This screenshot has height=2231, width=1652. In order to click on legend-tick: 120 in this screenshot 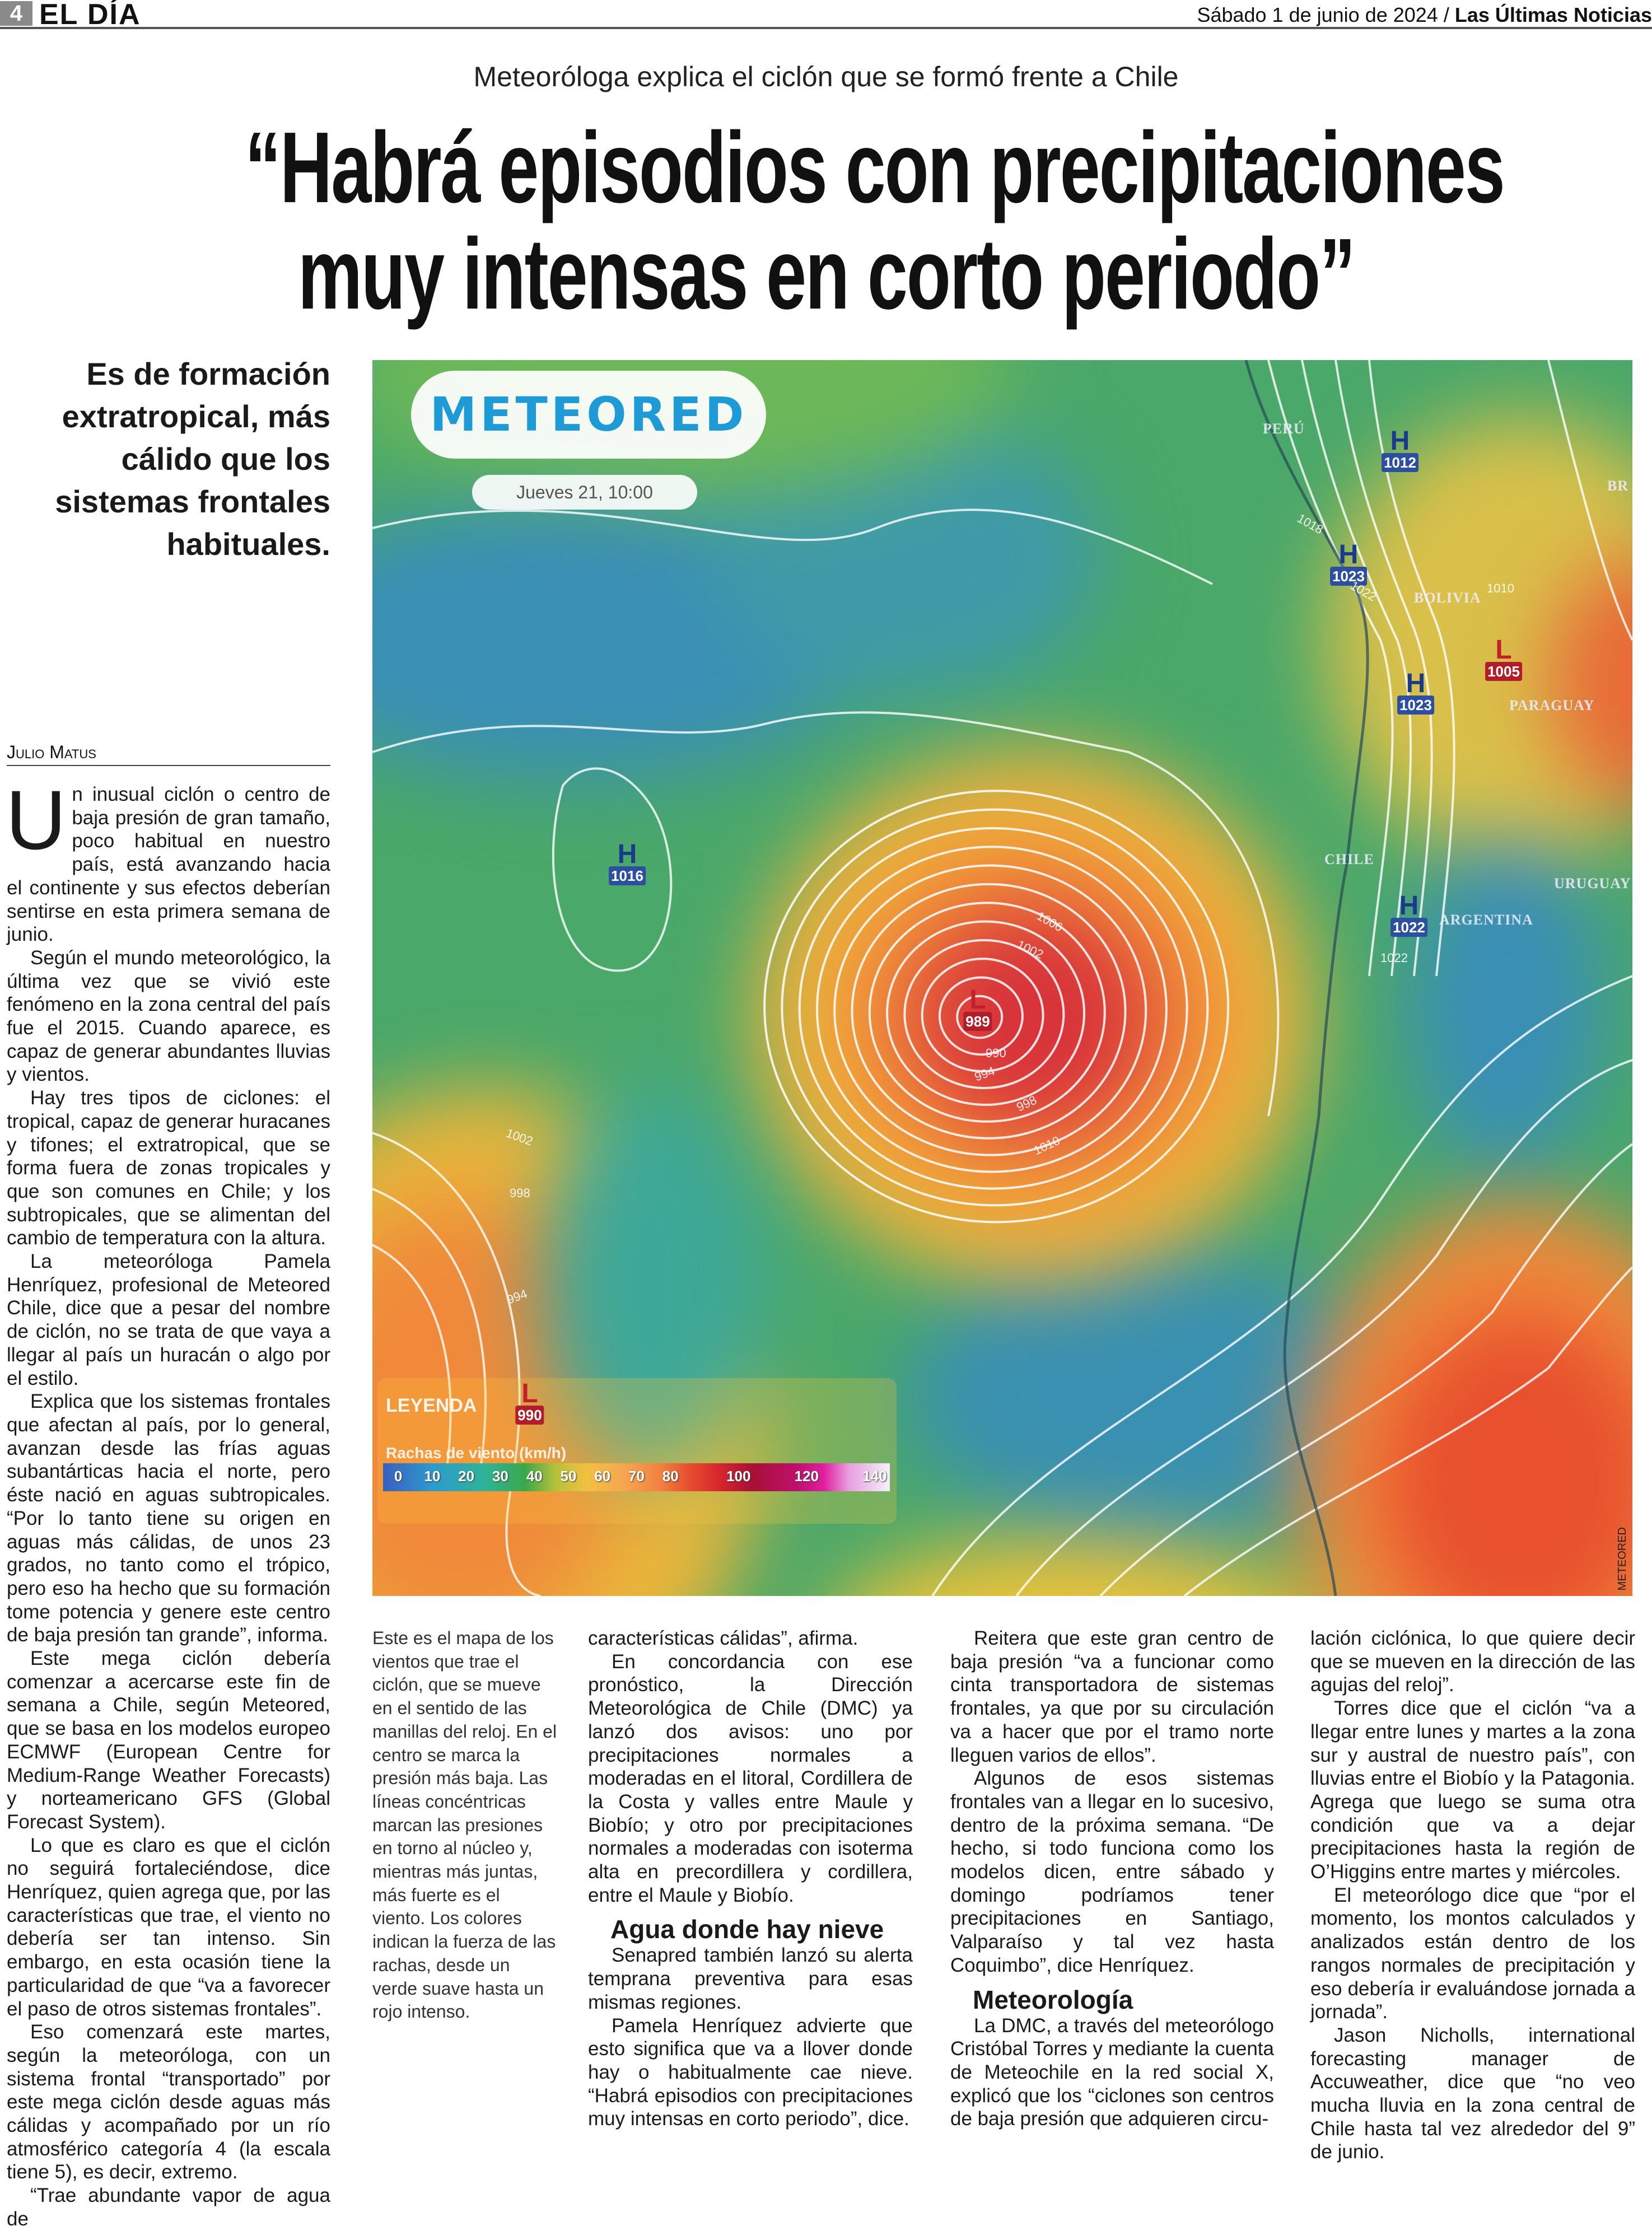, I will do `click(807, 1476)`.